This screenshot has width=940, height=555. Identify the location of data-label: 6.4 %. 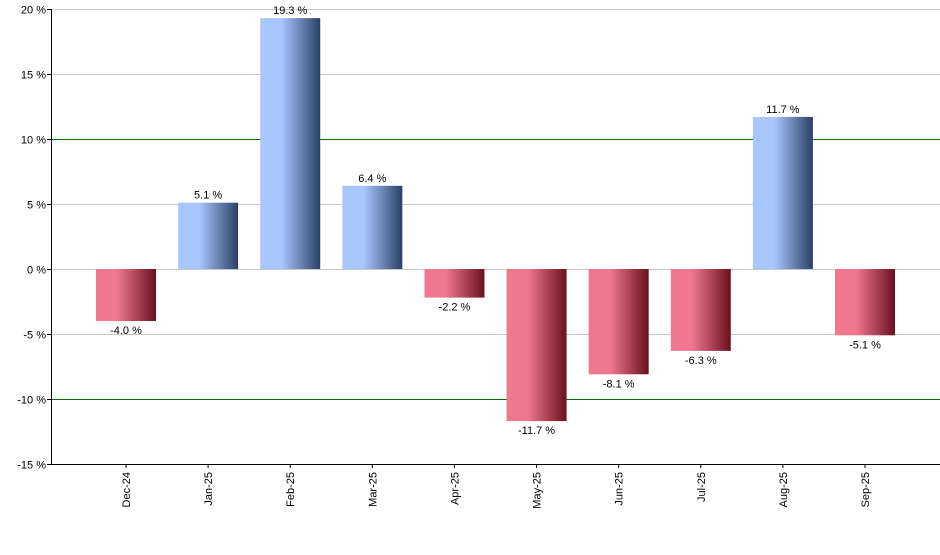
(372, 179).